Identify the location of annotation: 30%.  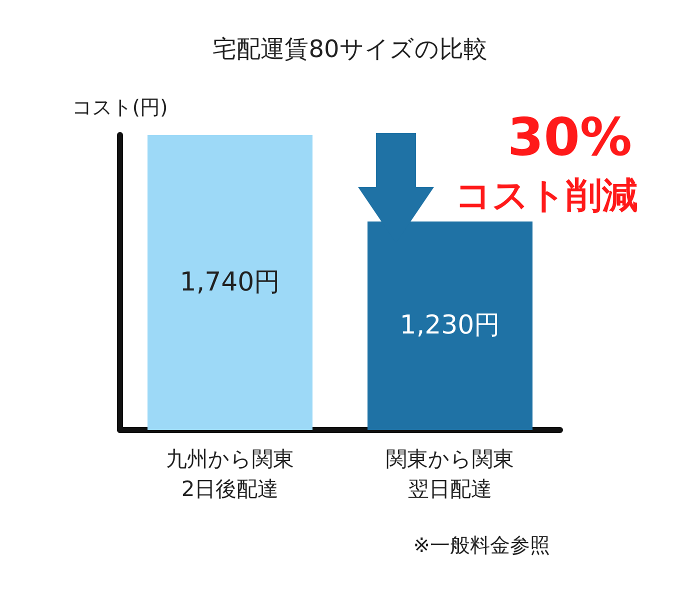
(570, 138).